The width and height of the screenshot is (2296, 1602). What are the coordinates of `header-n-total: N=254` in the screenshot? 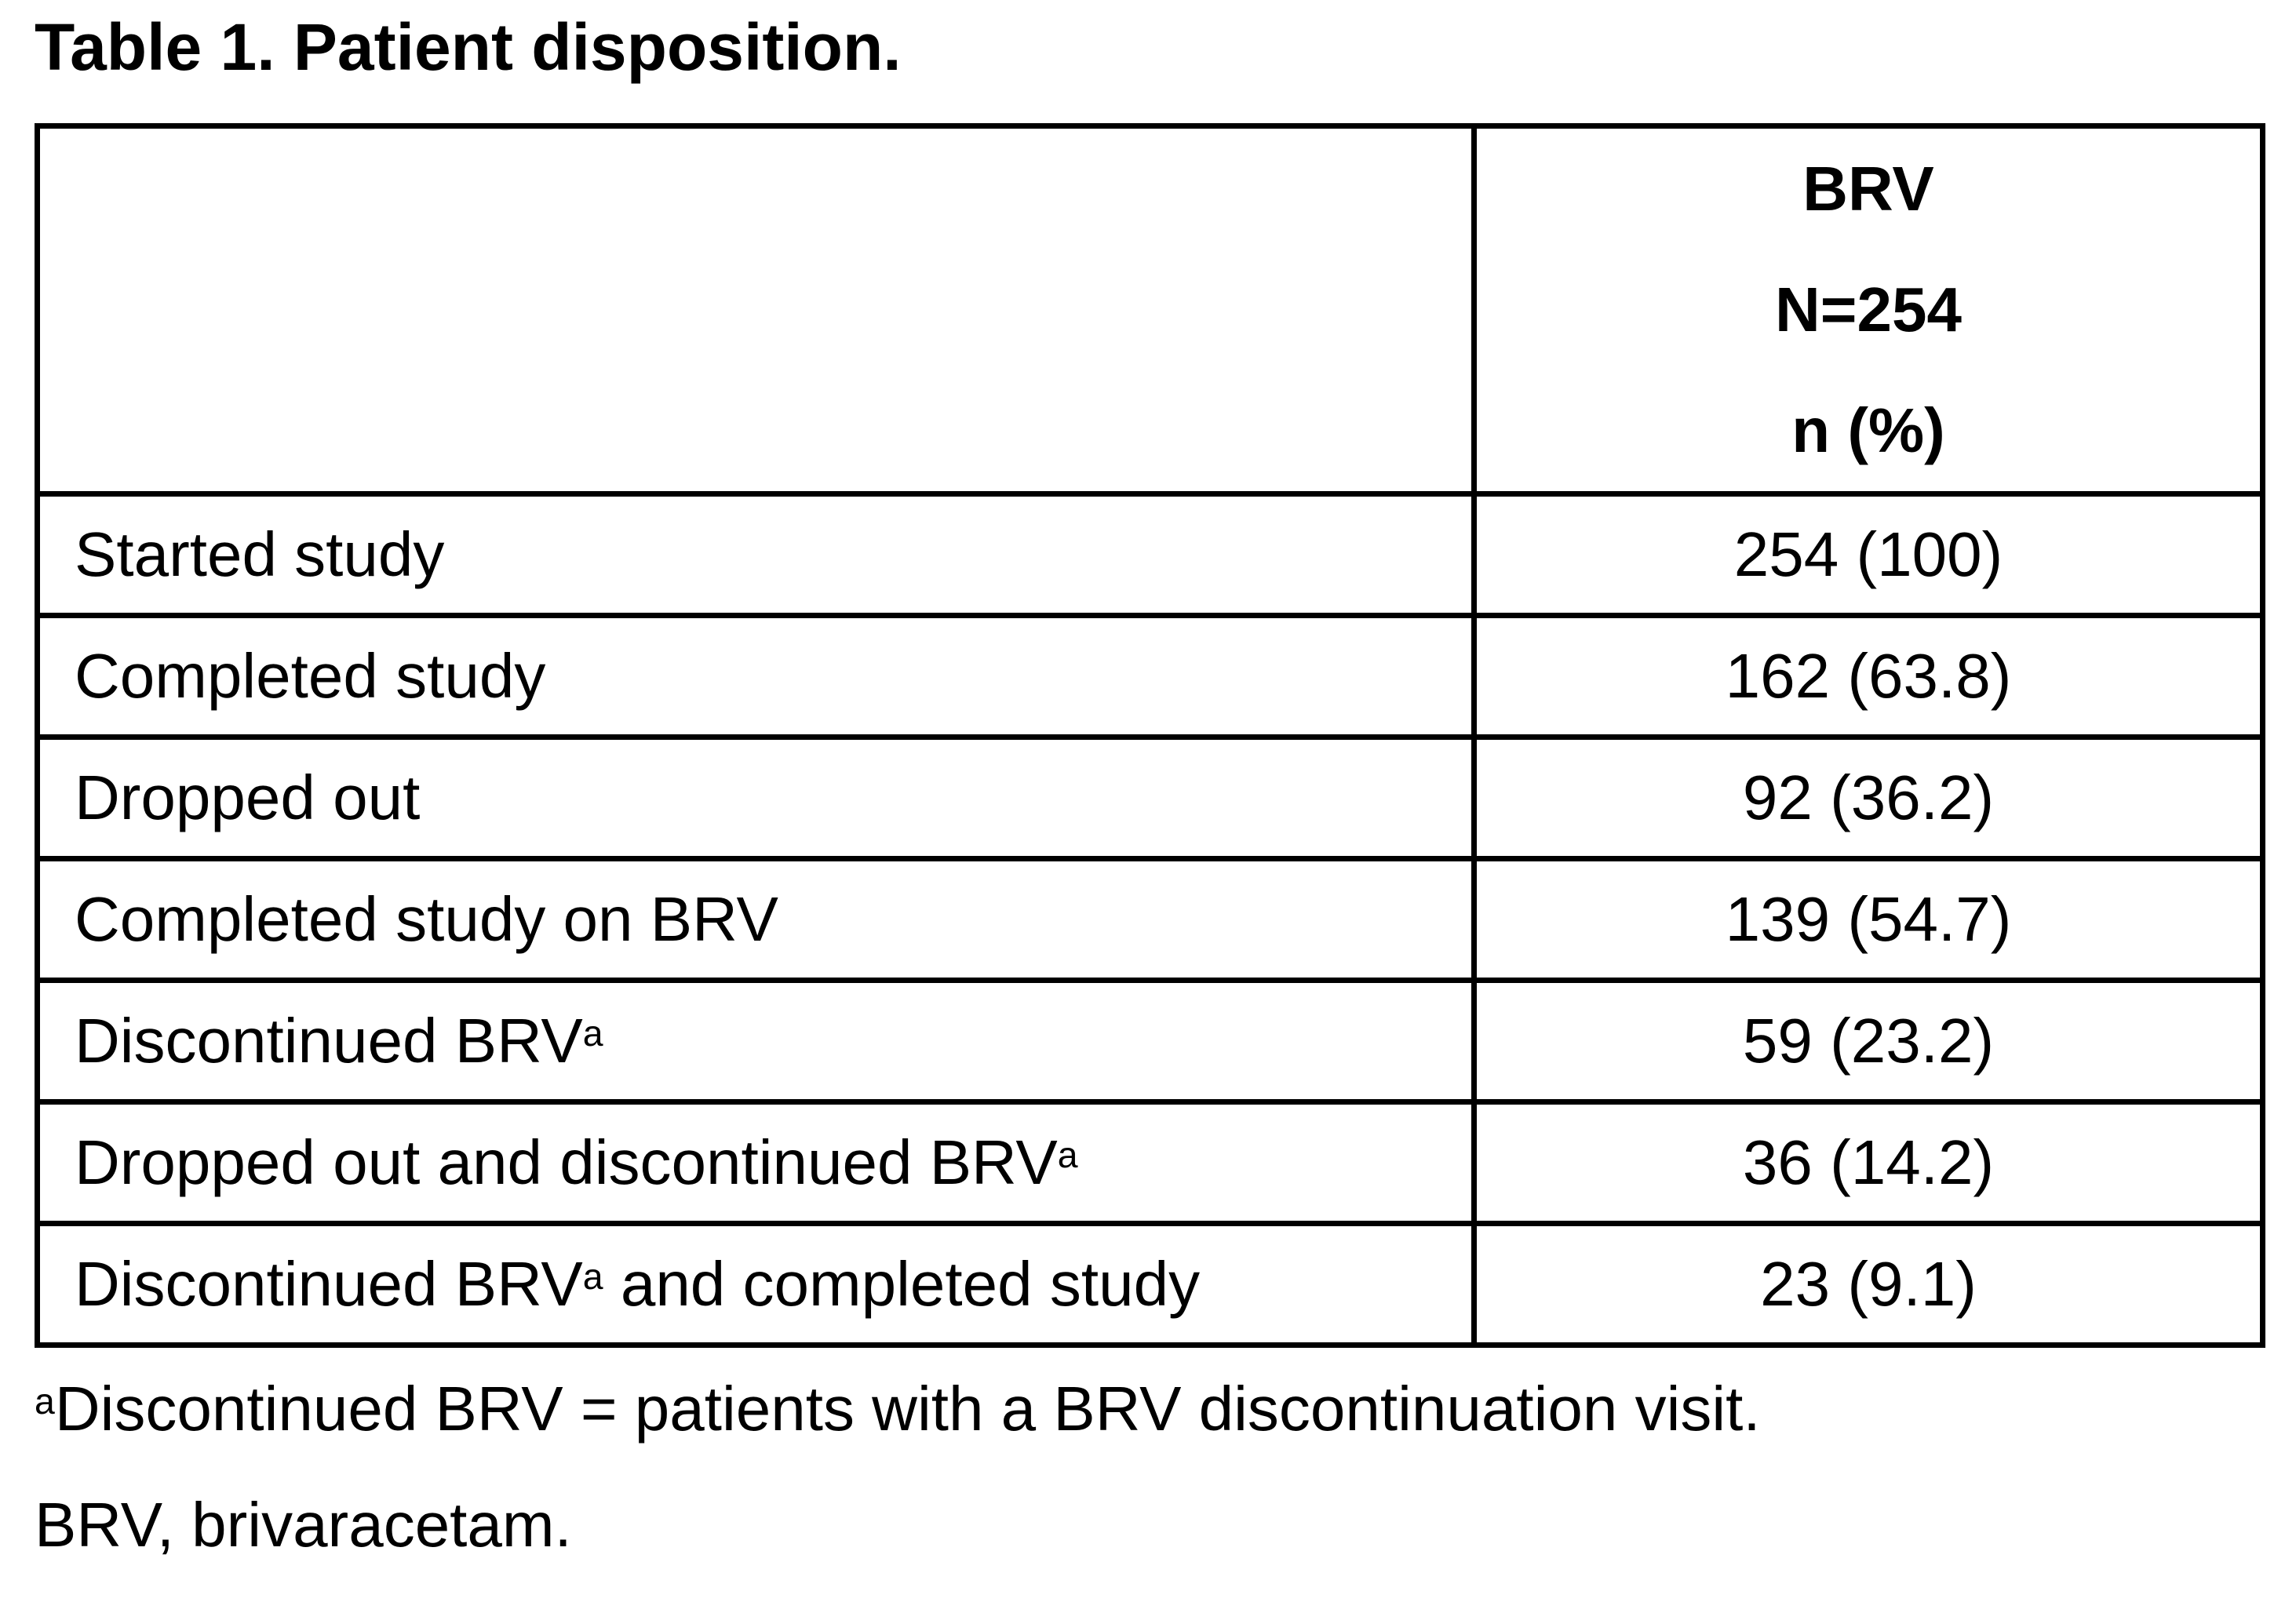 It's located at (1868, 309).